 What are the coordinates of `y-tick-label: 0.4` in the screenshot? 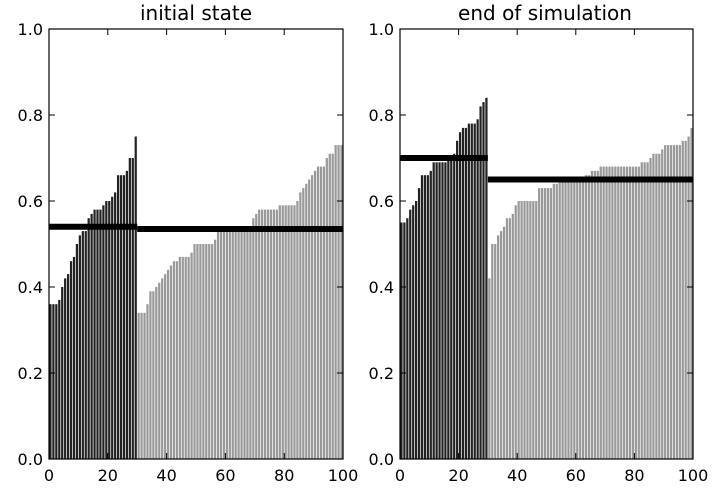 It's located at (381, 287).